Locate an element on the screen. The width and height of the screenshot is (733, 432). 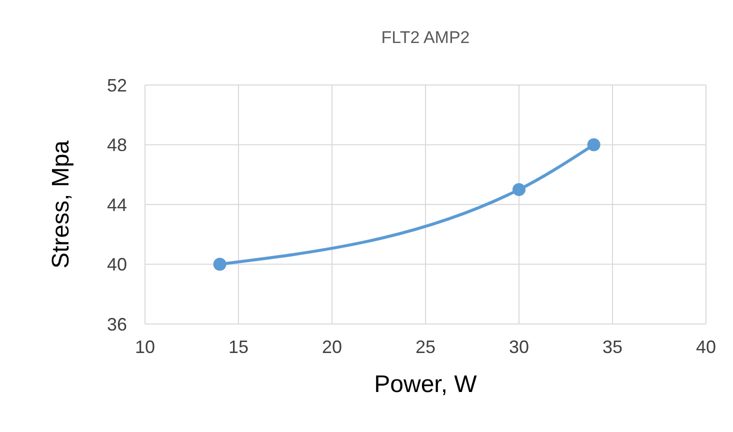
y-tick-label: 44 is located at coordinates (116, 204).